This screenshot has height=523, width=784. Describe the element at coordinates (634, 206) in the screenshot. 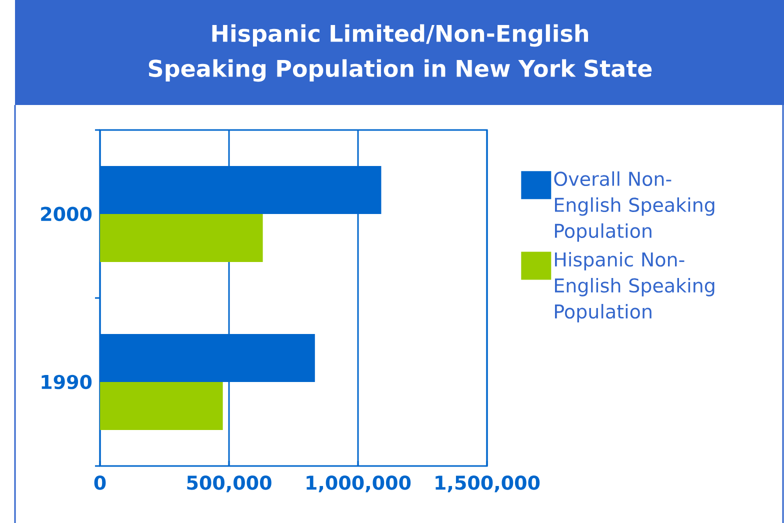

I see `legend-label: Overall Non-English Speaking Population` at that location.